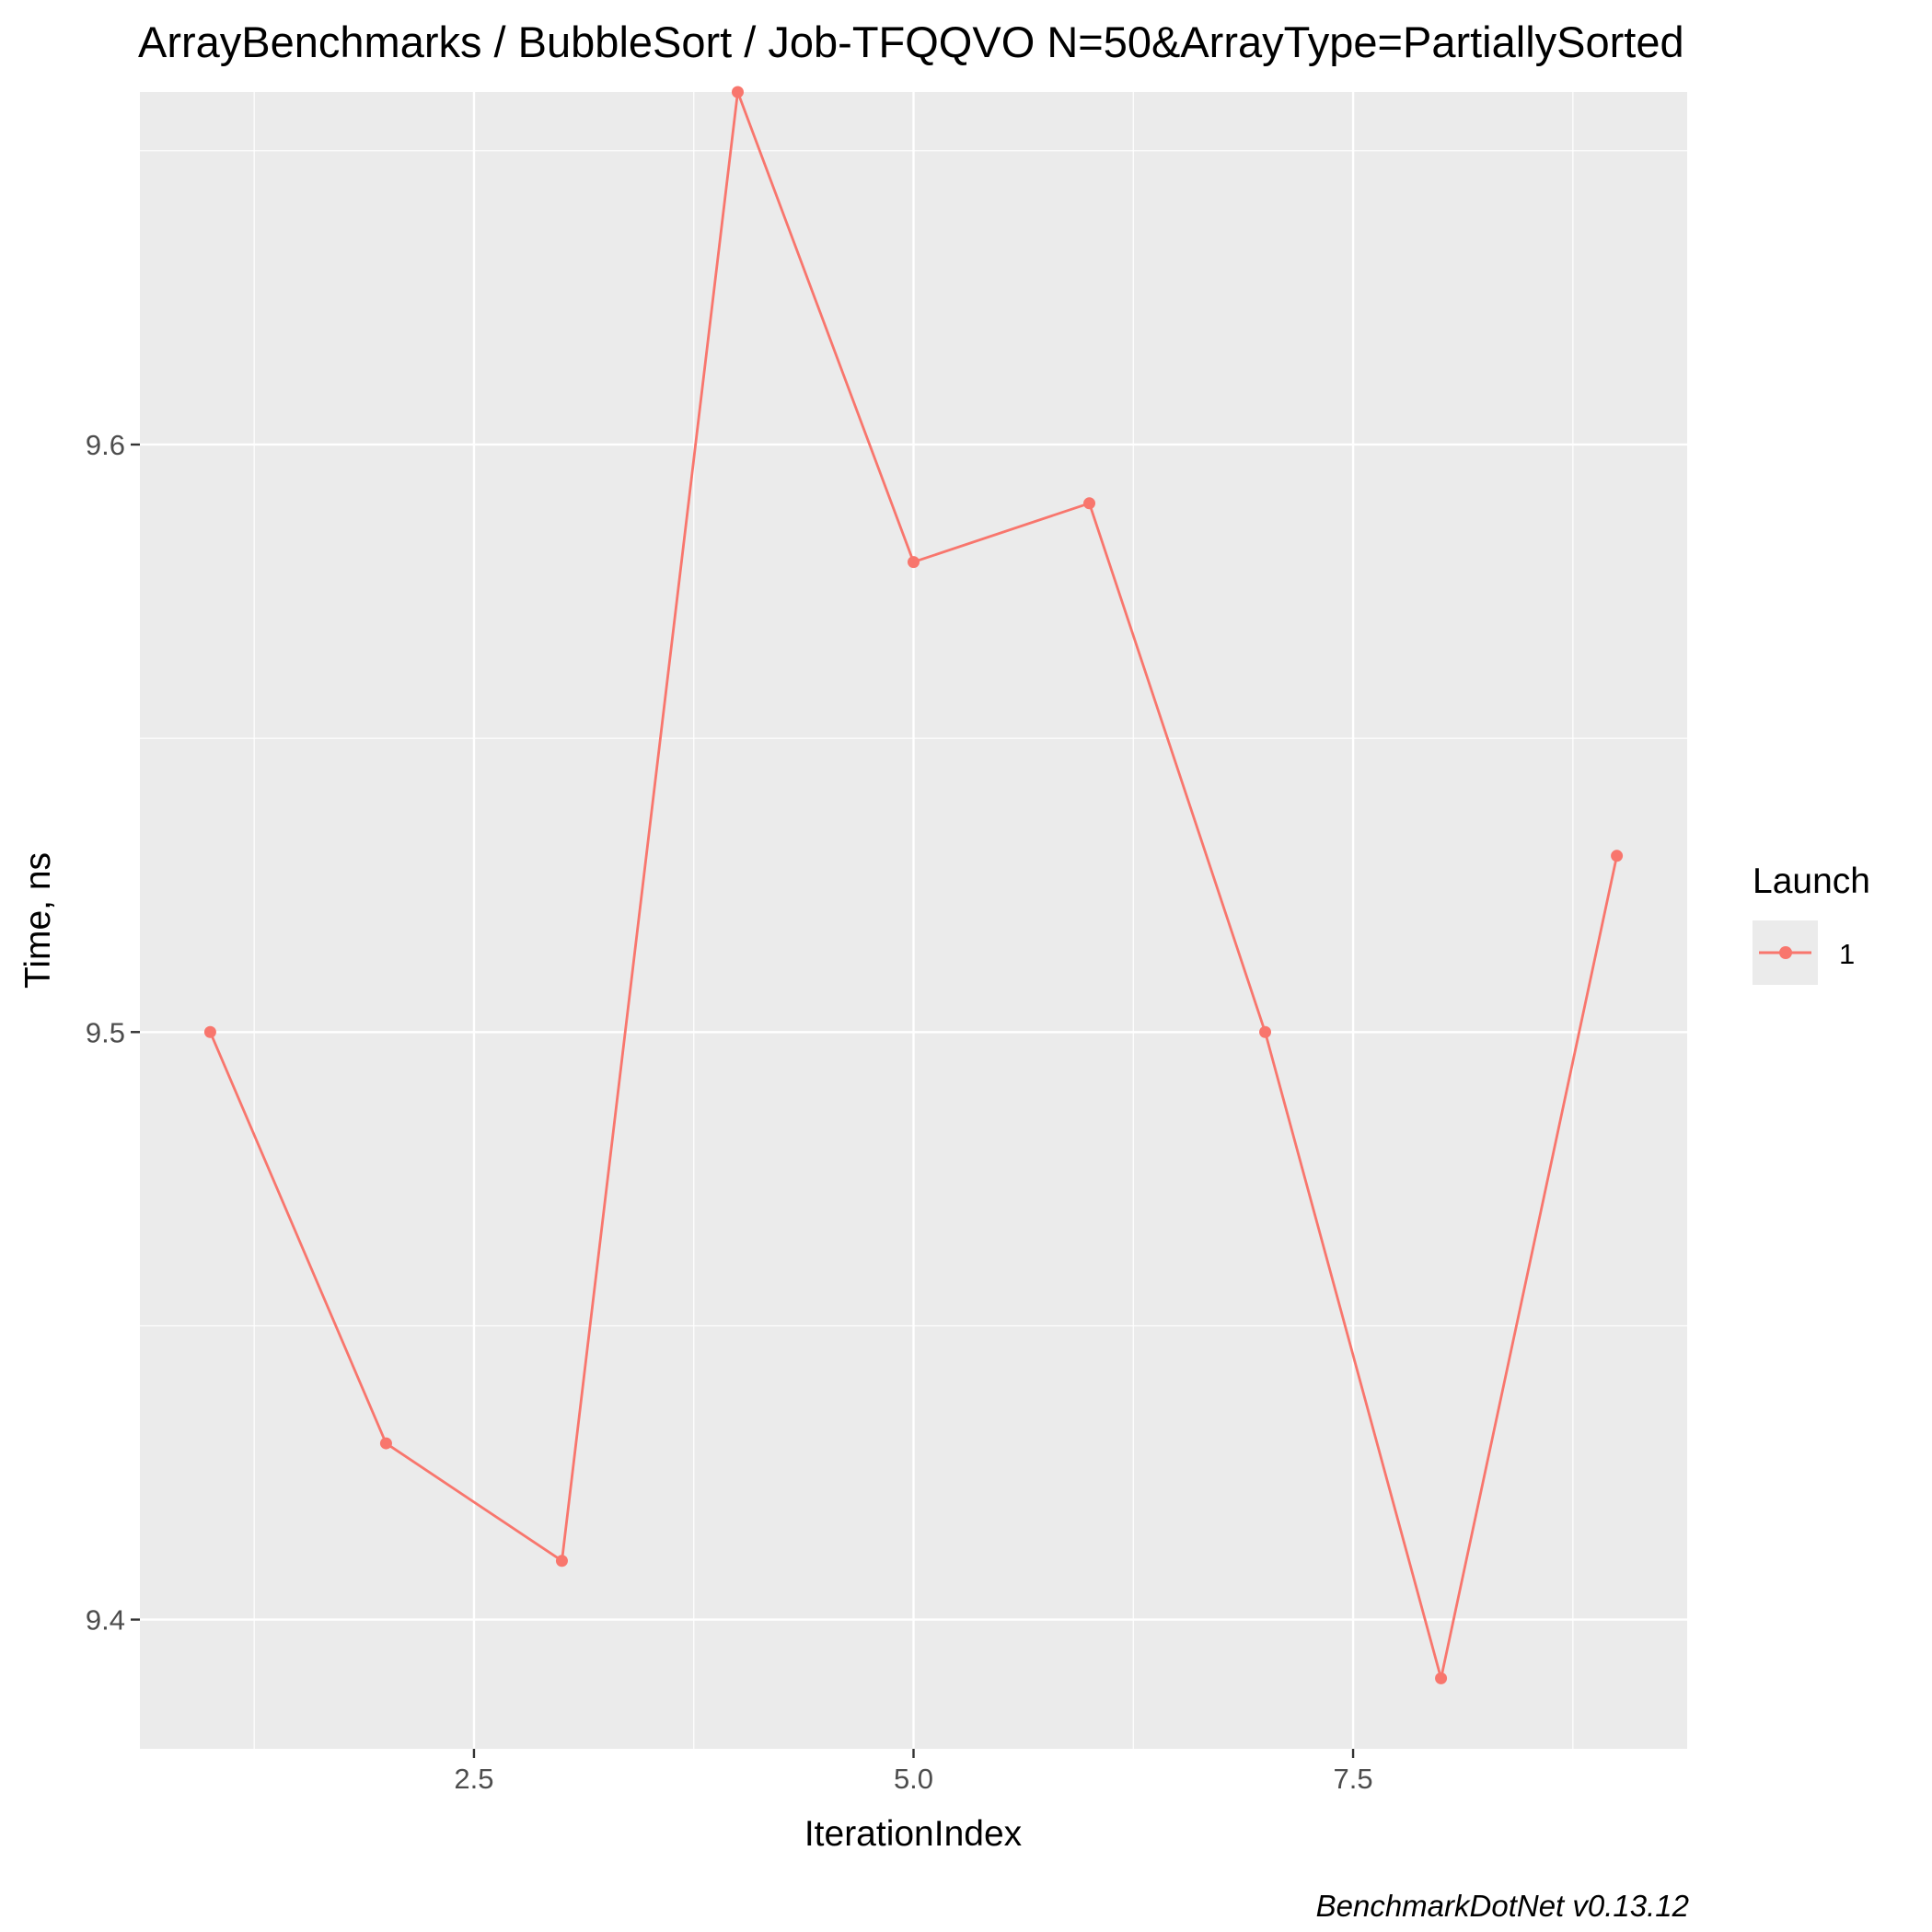 Image resolution: width=1932 pixels, height=1932 pixels. Describe the element at coordinates (1812, 882) in the screenshot. I see `legend-title: Launch` at that location.